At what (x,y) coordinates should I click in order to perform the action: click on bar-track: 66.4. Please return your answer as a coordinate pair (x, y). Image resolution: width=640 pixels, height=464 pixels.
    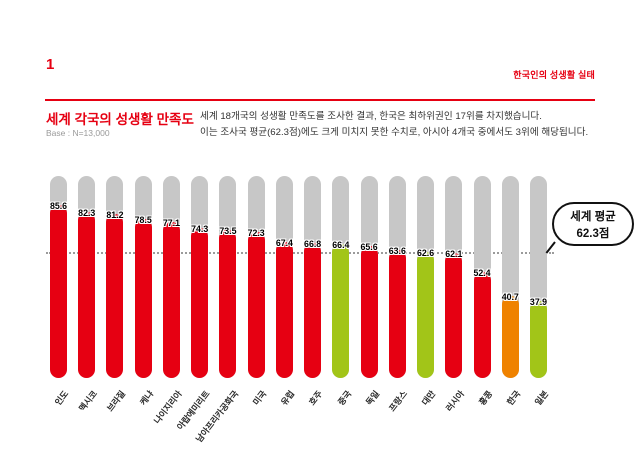
    Looking at the image, I should click on (340, 277).